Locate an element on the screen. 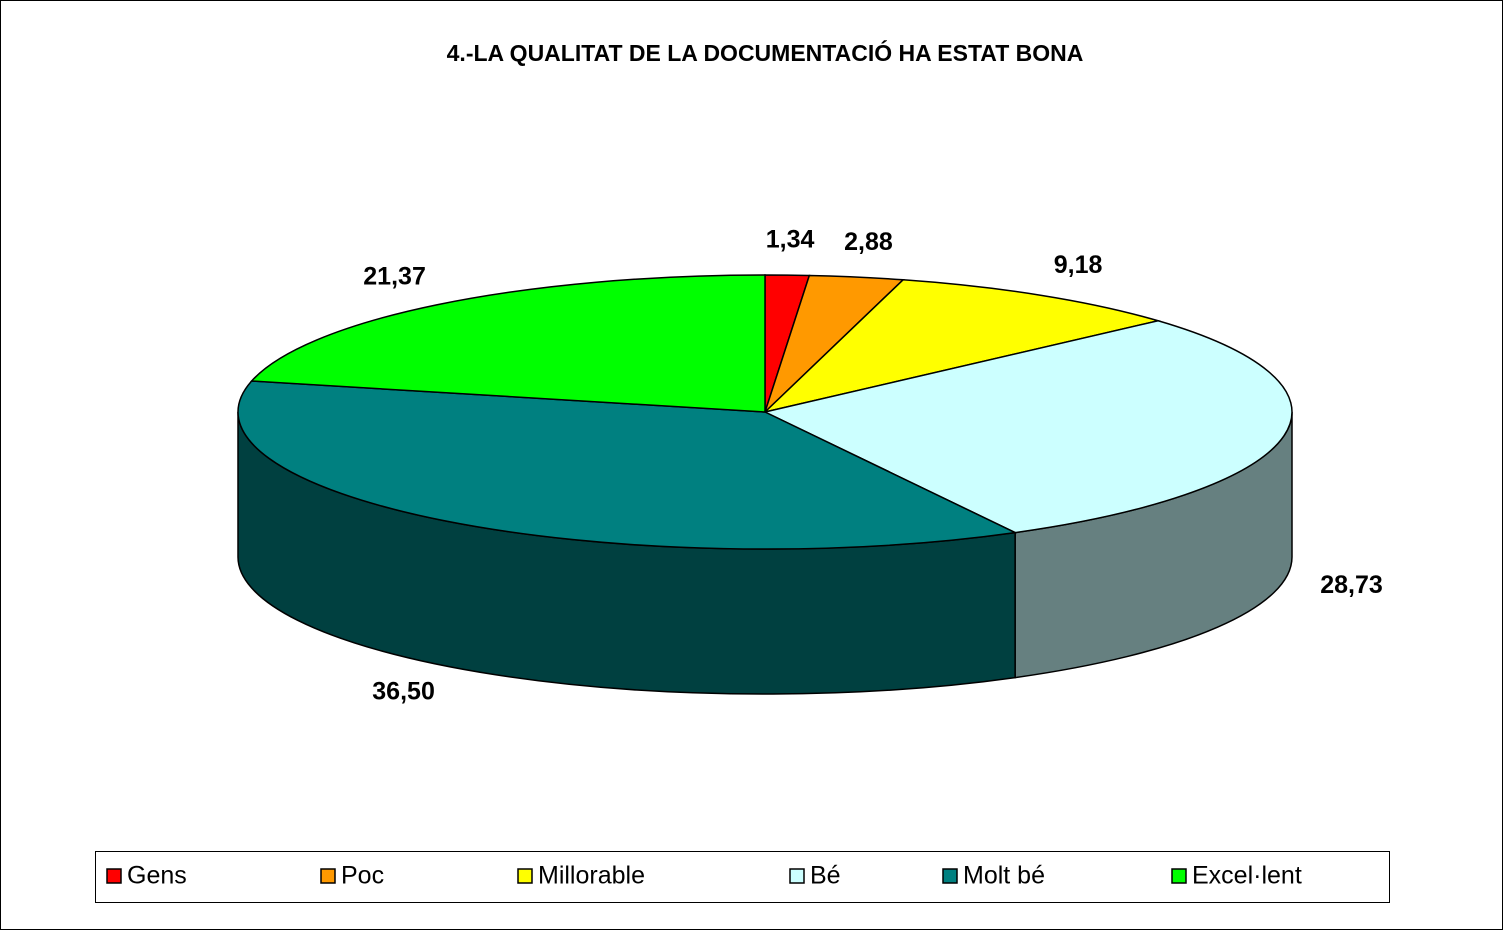  data-label: 9,18 is located at coordinates (1078, 265).